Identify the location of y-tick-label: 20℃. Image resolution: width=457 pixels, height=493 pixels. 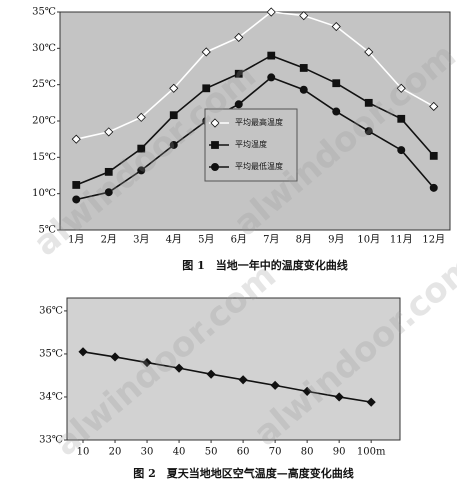
(44, 121).